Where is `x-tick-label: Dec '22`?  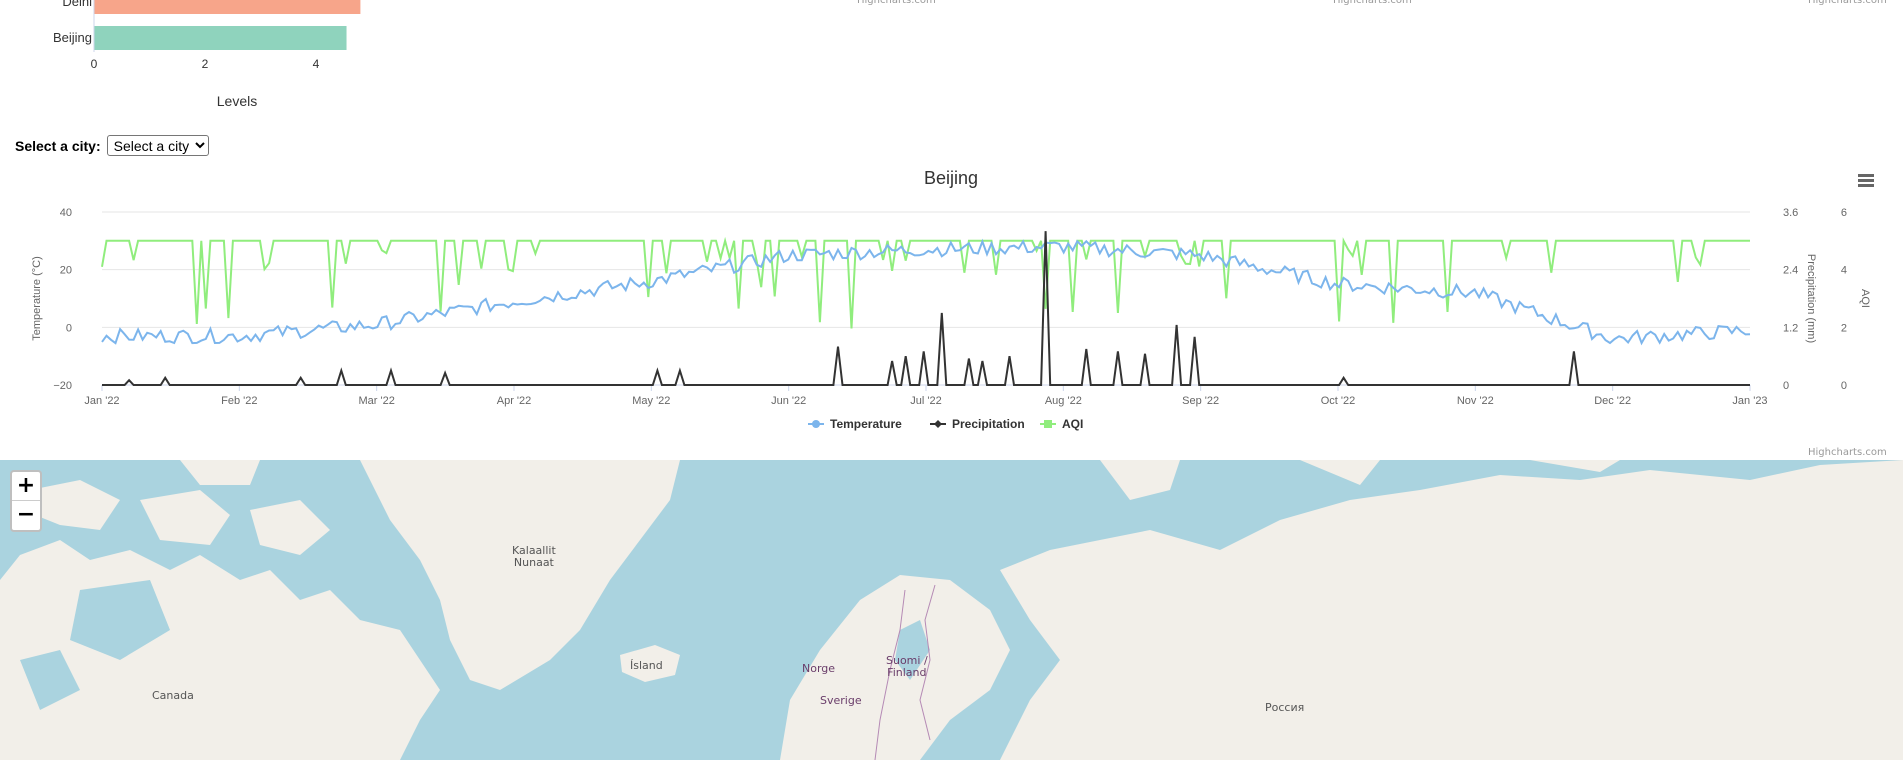 x-tick-label: Dec '22 is located at coordinates (1612, 401).